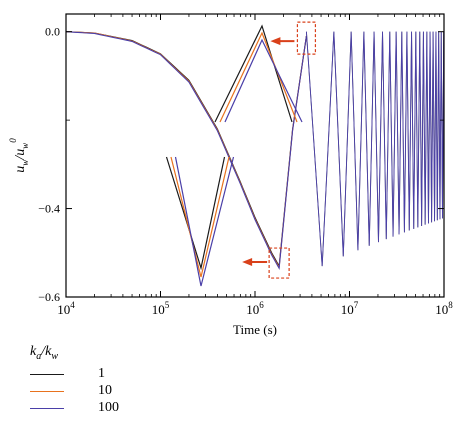  I want to click on peak-arrow-head, so click(275, 41).